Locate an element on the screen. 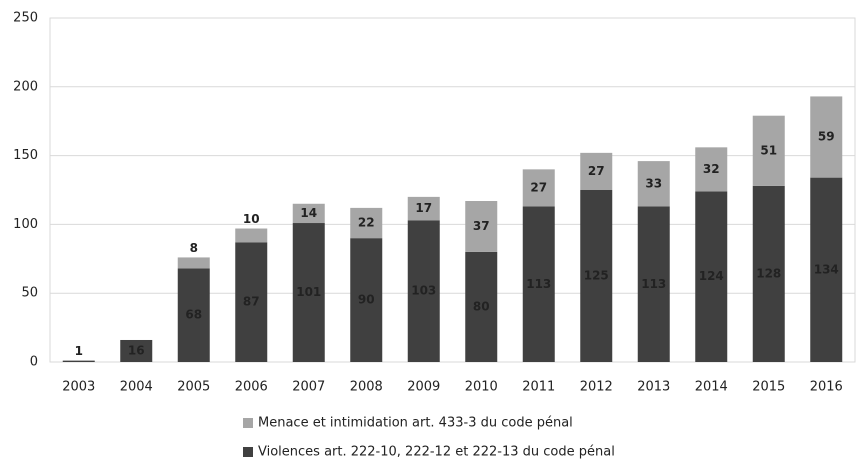 The image size is (862, 463). data-label: 103 is located at coordinates (423, 291).